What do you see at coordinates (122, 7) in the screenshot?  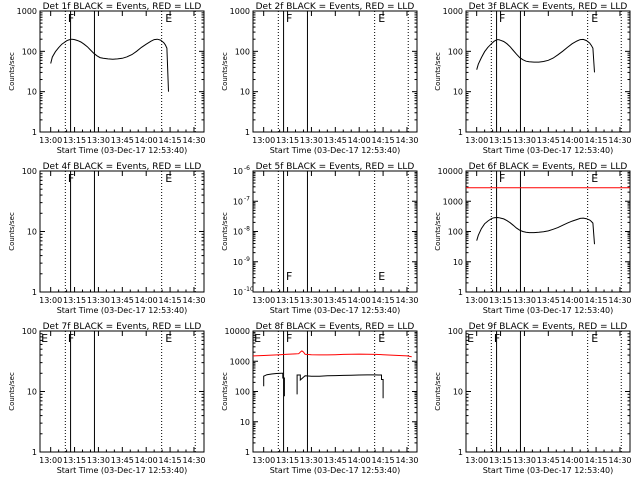 I see `panel-title: Det 1f BLACK = Events, RED = LLD` at bounding box center [122, 7].